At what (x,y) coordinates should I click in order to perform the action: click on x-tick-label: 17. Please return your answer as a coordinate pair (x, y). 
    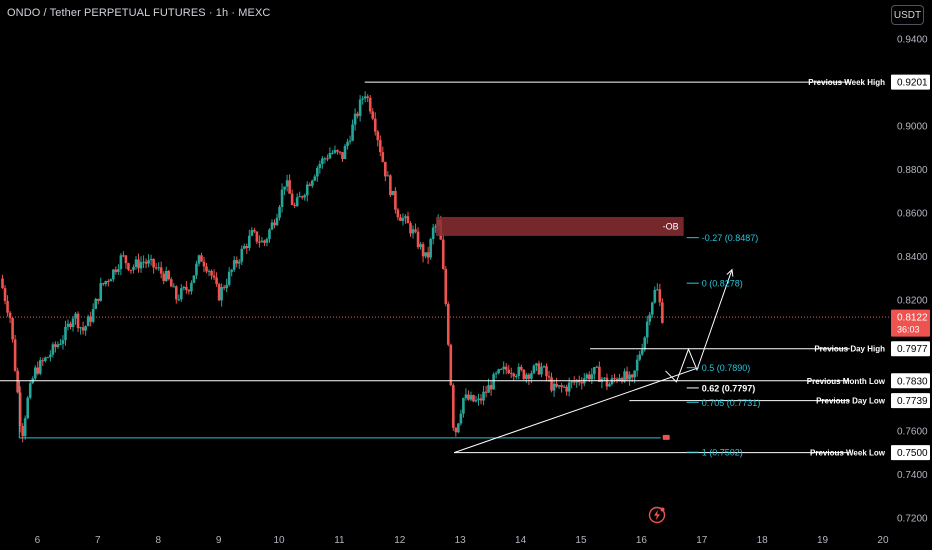
    Looking at the image, I should click on (702, 540).